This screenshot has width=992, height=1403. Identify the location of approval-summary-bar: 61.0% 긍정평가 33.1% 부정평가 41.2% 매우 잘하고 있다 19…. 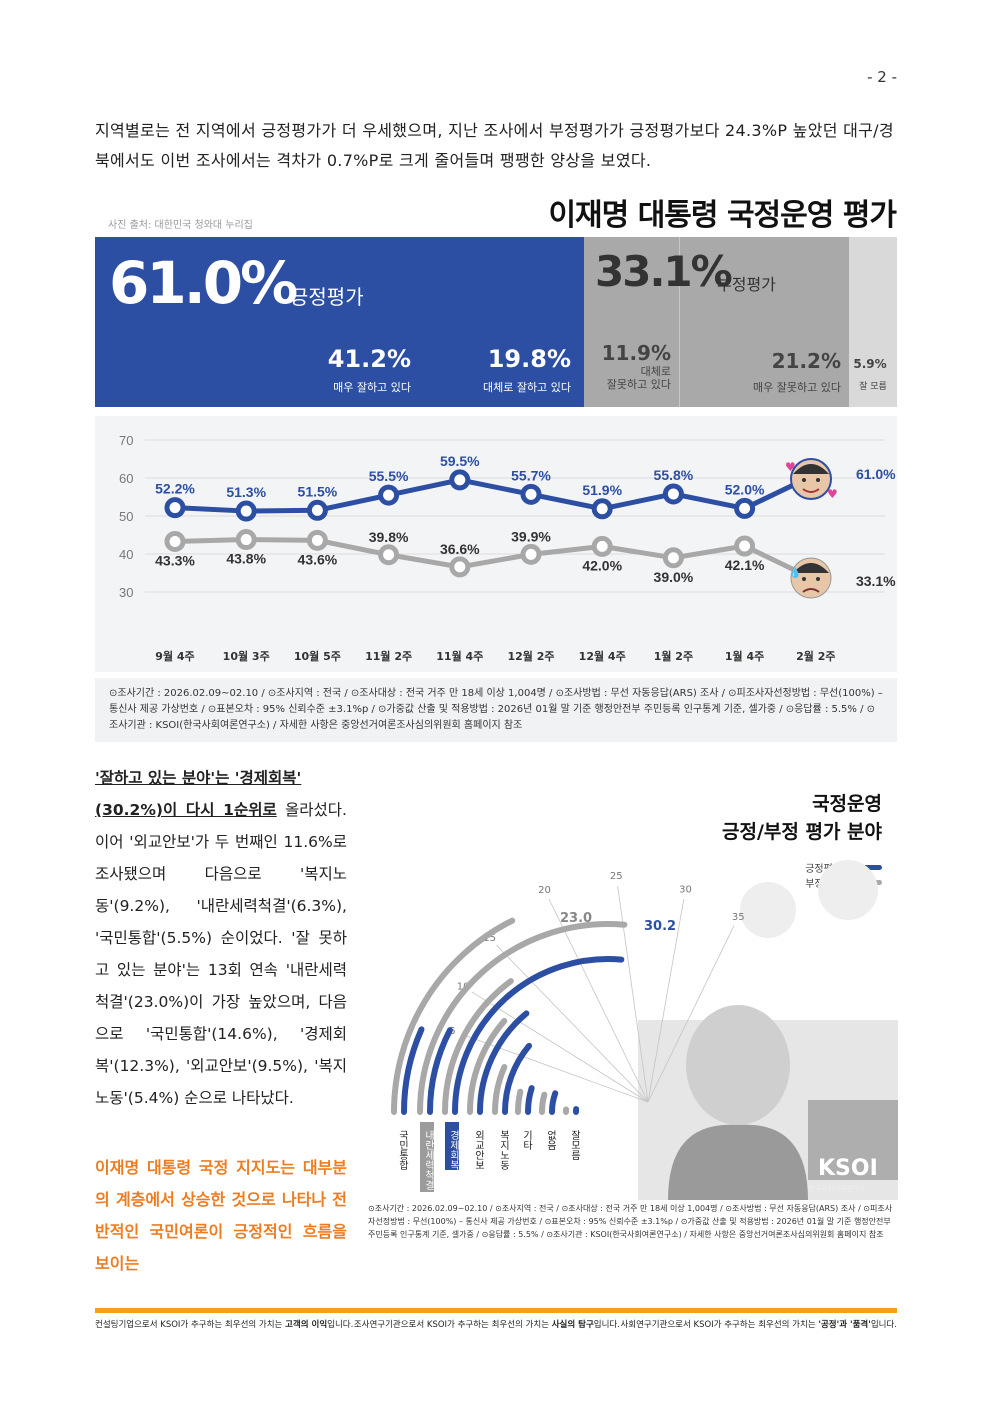
(496, 322).